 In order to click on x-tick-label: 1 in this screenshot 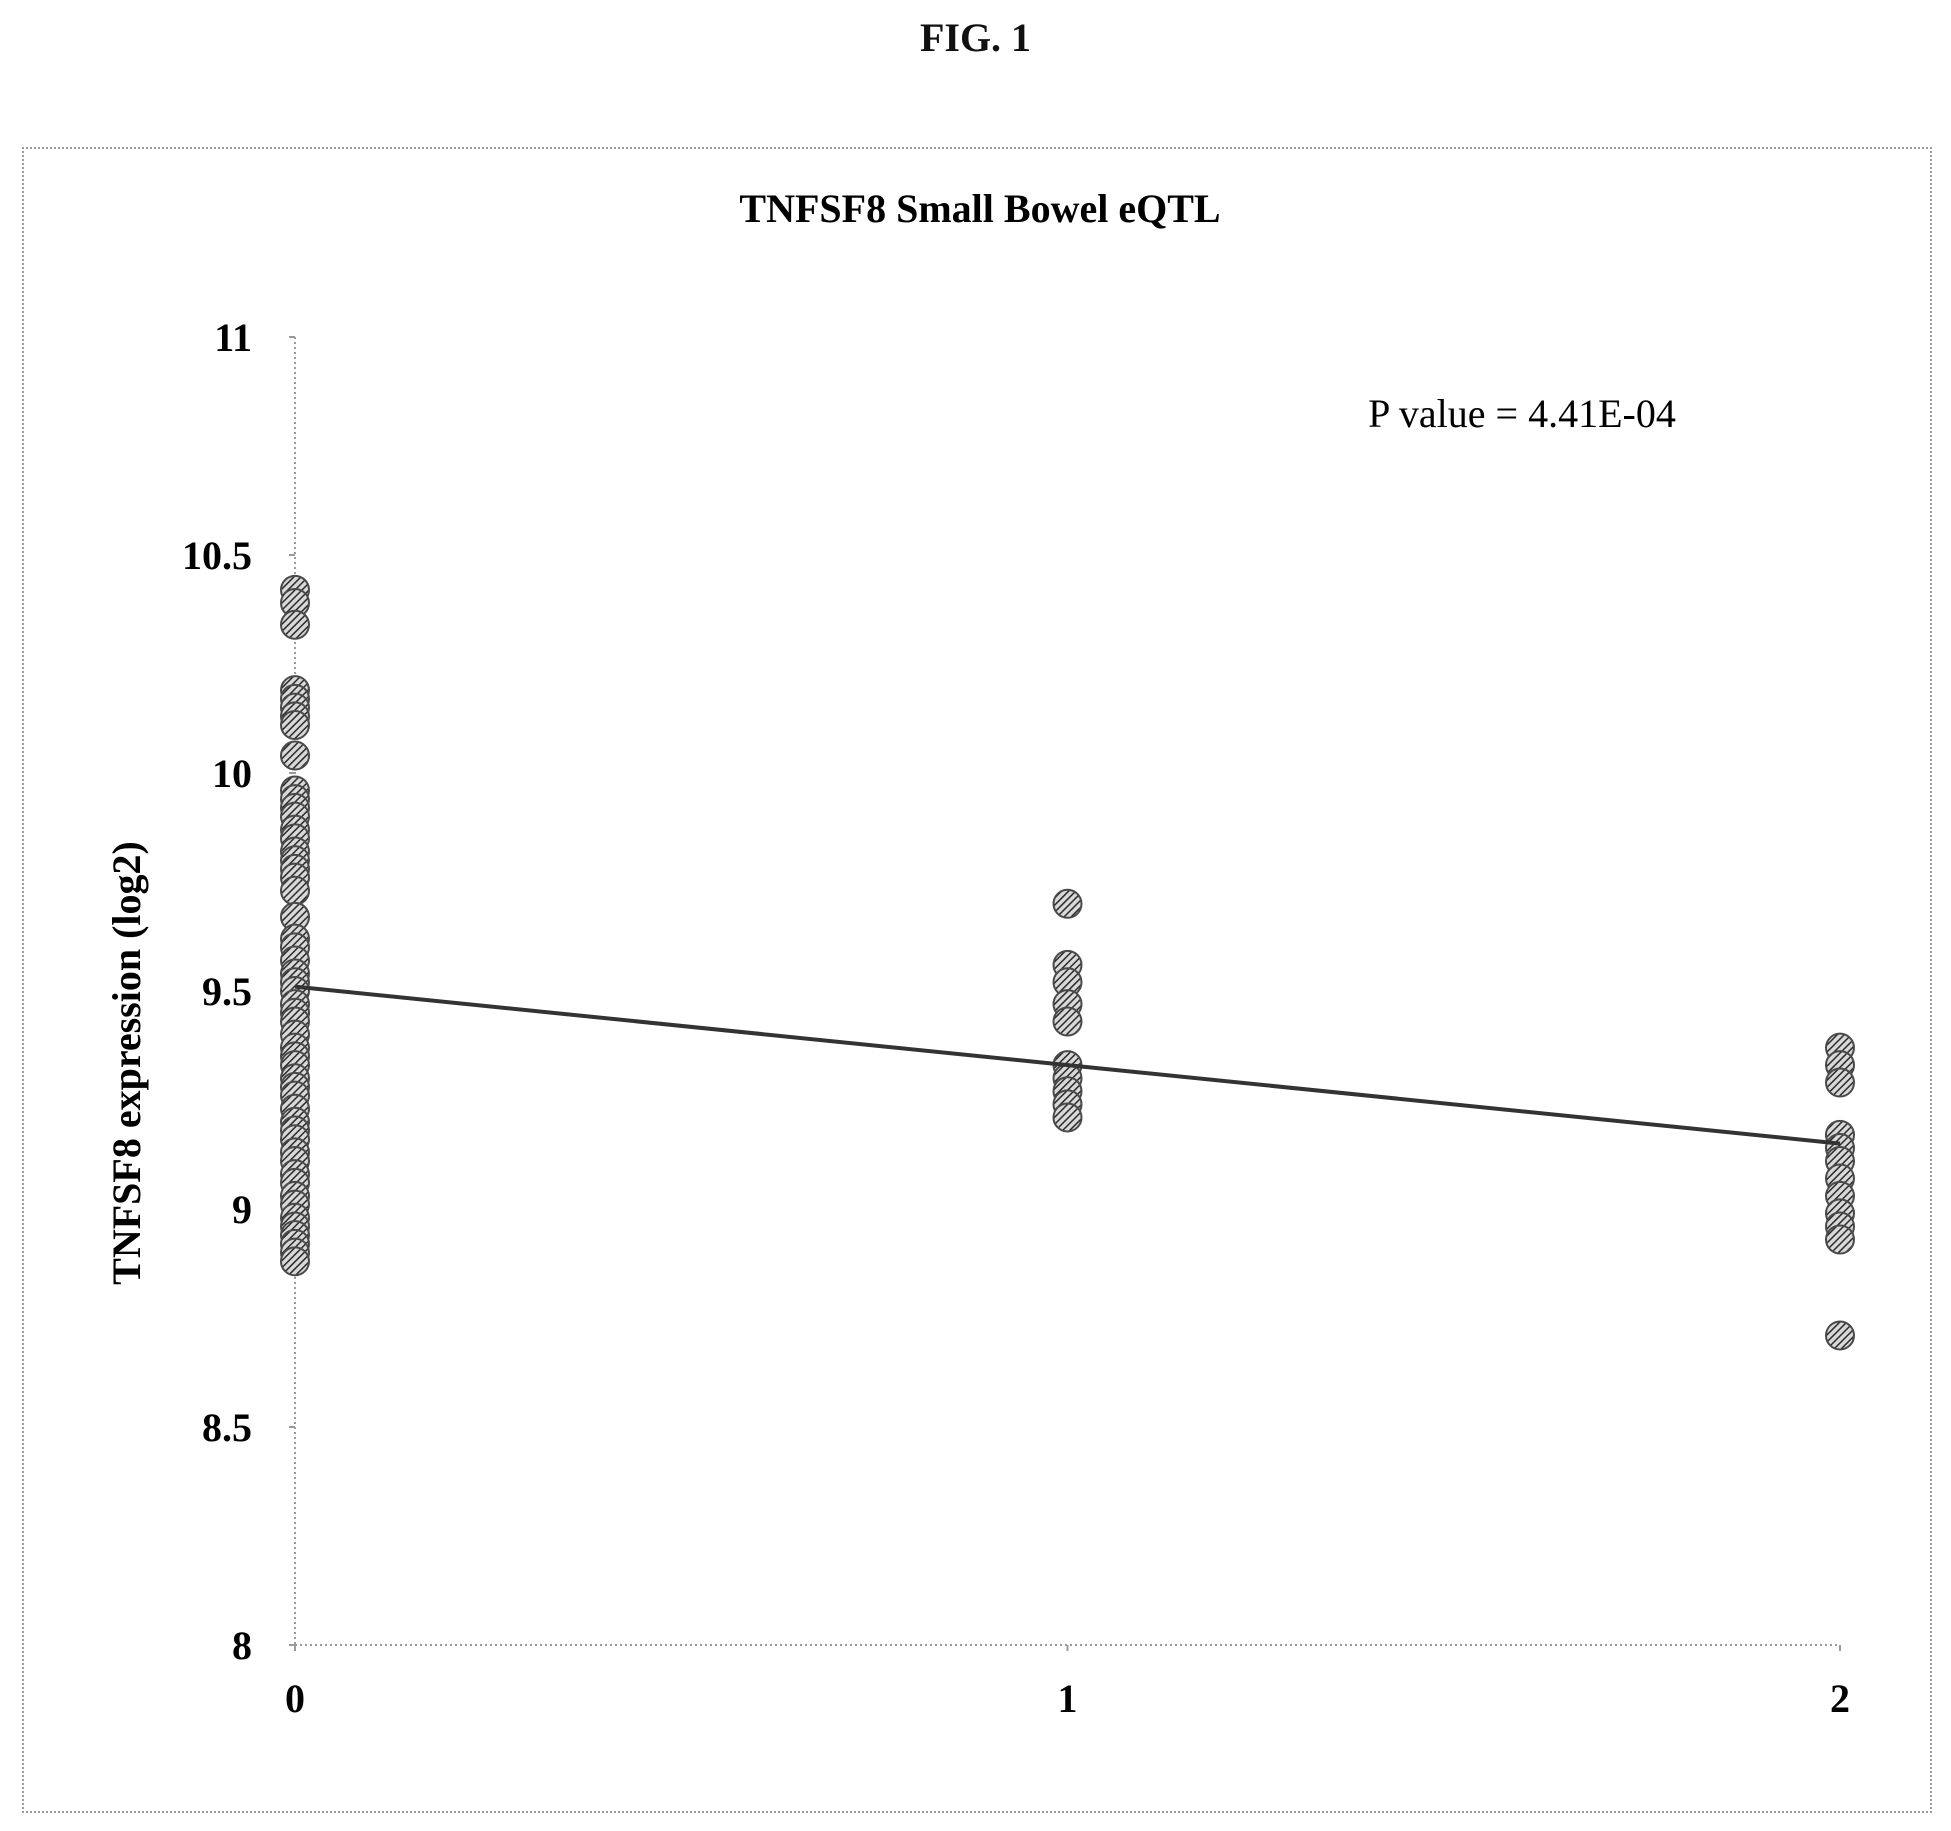, I will do `click(1068, 1698)`.